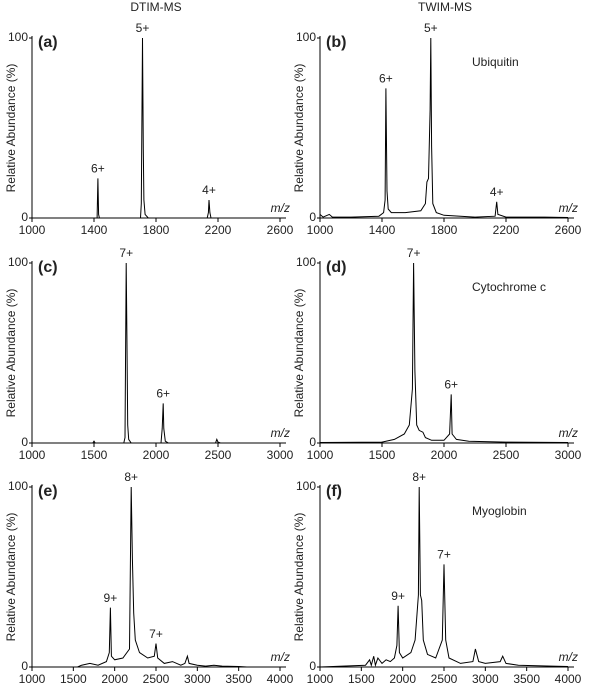 The width and height of the screenshot is (591, 685). I want to click on column-title: DTIM-MS, so click(155, 7).